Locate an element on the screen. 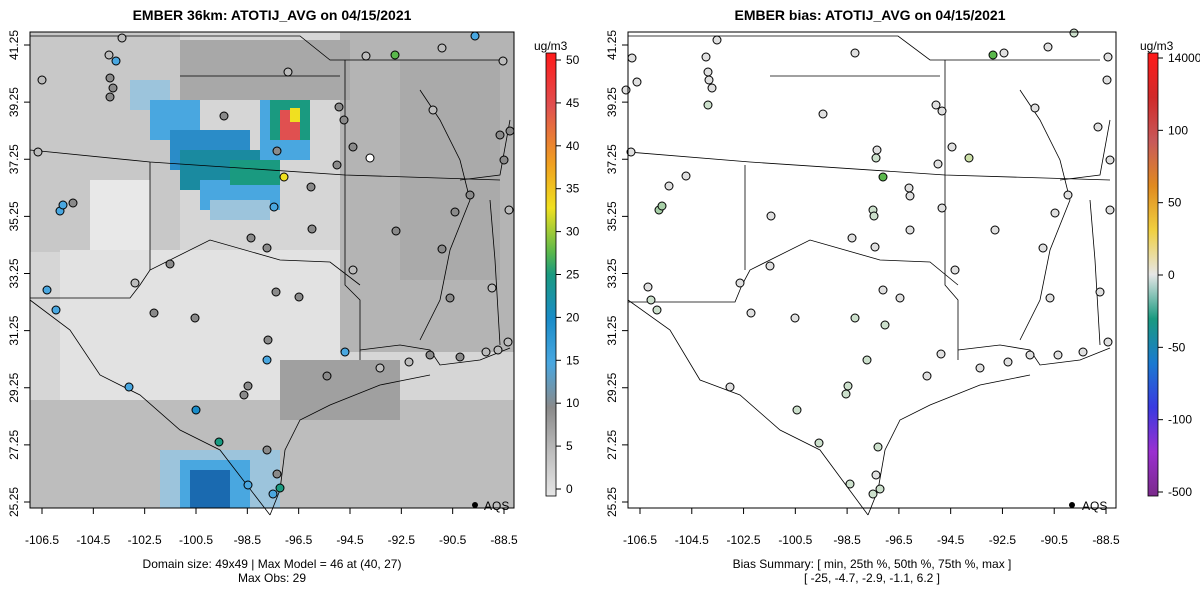 The image size is (1200, 605). colorbar-tick-label: 5 is located at coordinates (569, 446).